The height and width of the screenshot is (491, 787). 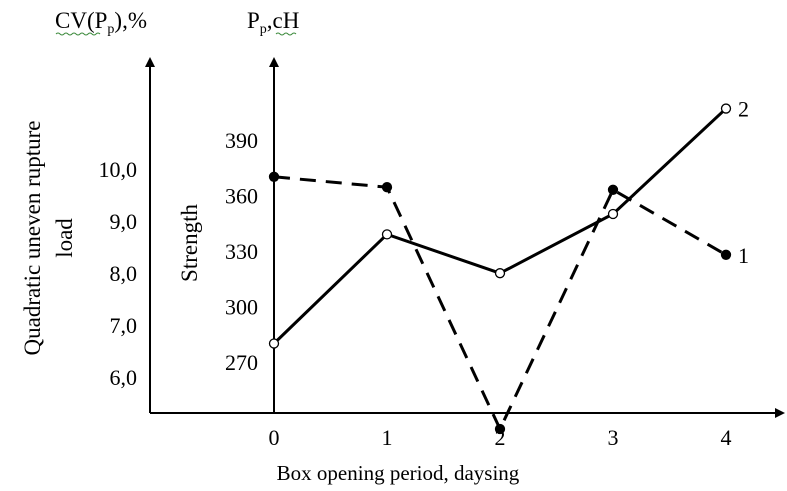 I want to click on left-axis-label-line2: load, so click(x=64, y=238).